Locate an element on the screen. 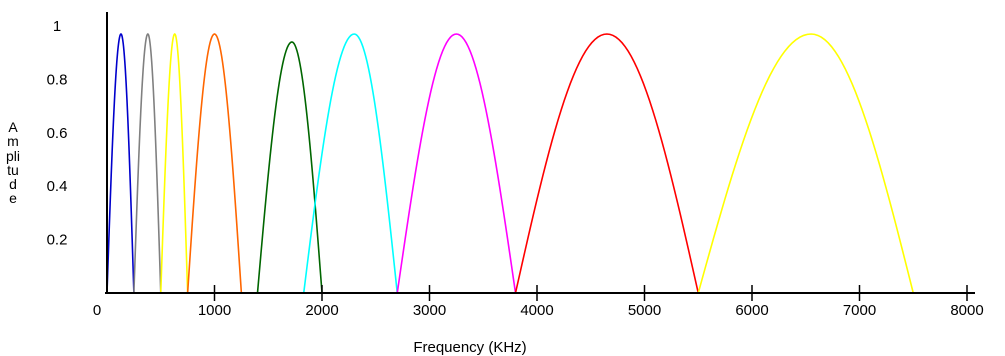  series-1-curve is located at coordinates (120, 163).